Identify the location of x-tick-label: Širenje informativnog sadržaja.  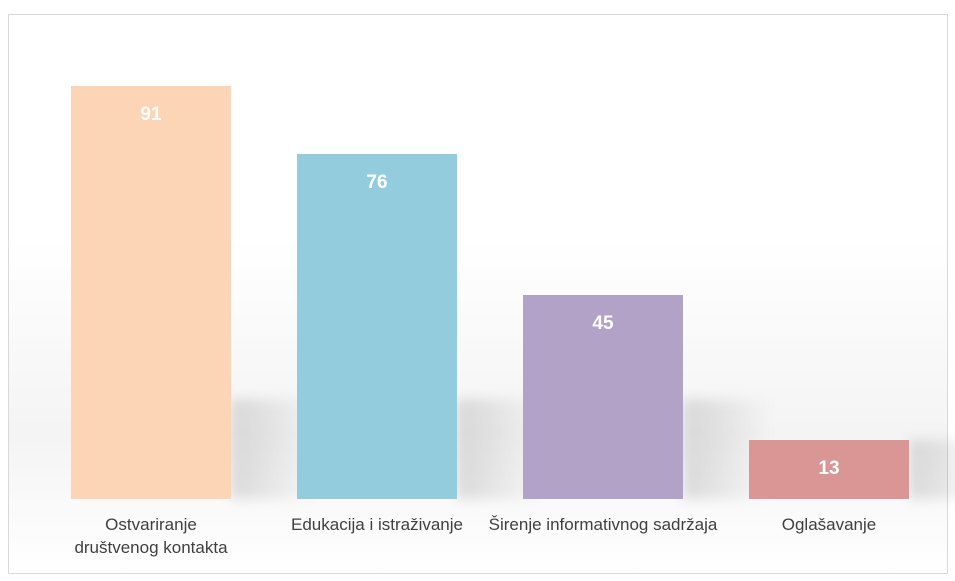
(603, 524).